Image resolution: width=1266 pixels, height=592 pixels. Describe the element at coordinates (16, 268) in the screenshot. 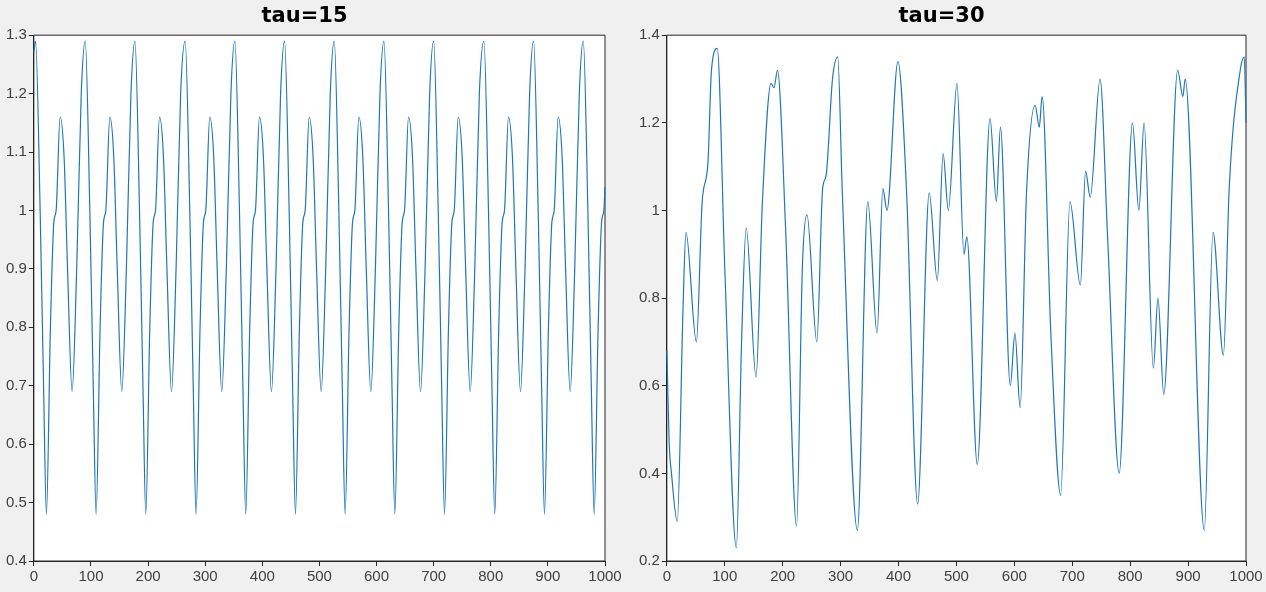

I see `y-tick-label: 0.9` at that location.